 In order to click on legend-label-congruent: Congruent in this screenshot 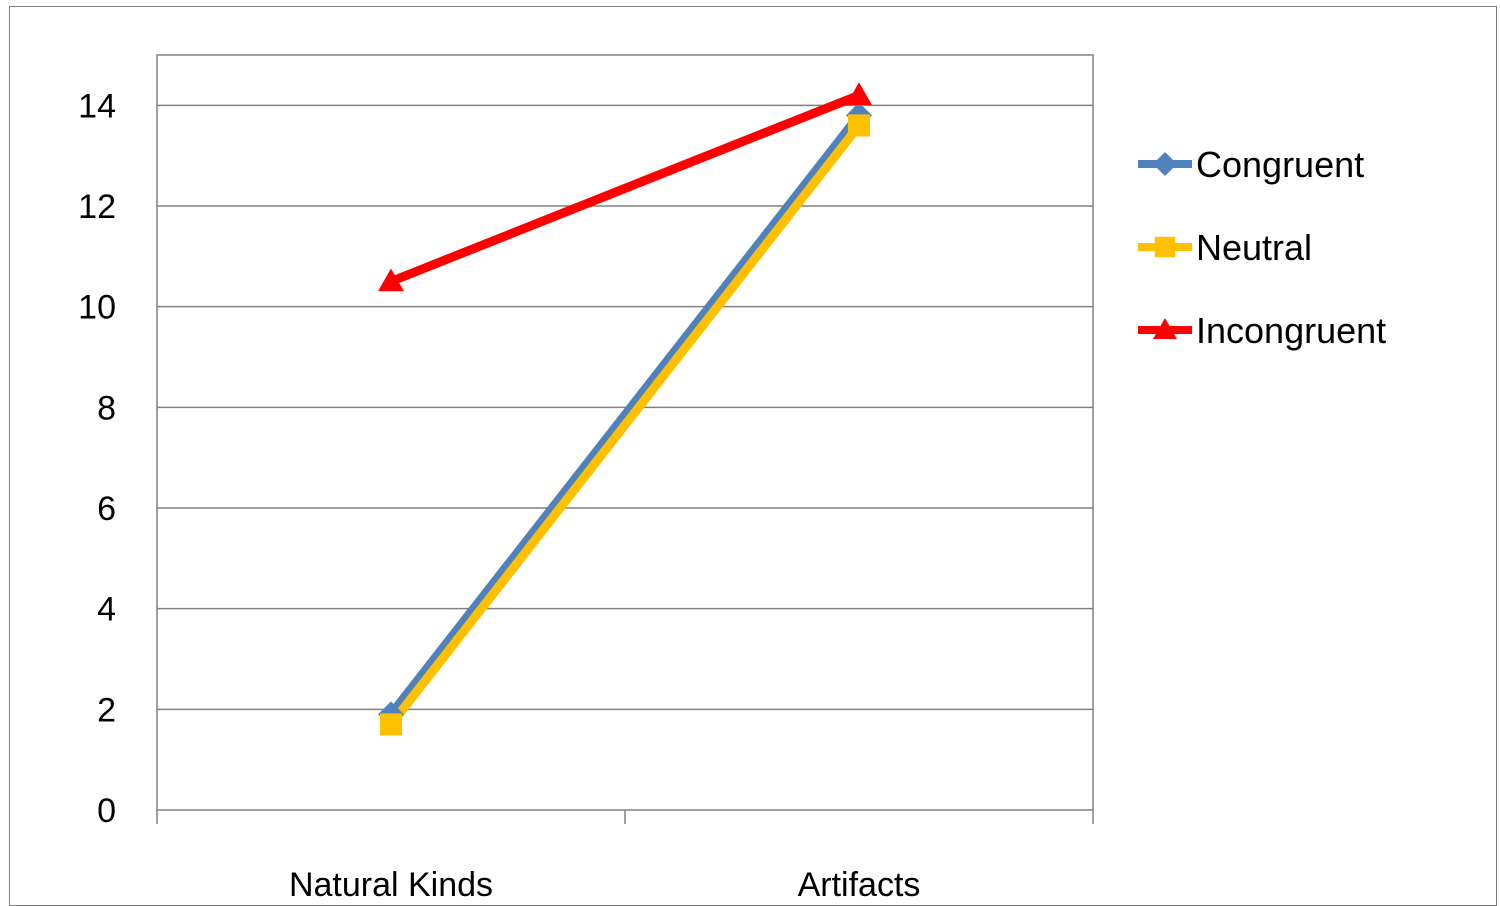, I will do `click(1280, 164)`.